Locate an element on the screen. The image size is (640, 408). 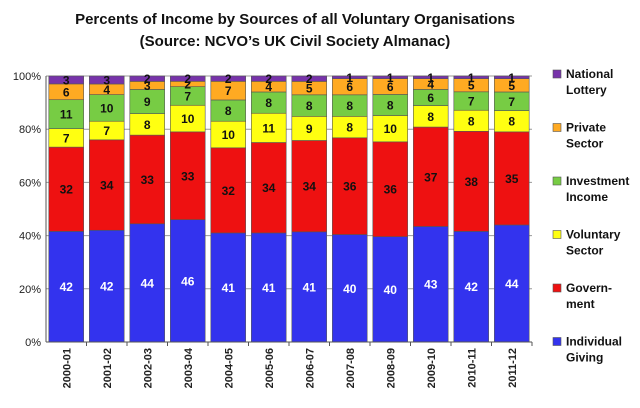
data-label: 6 is located at coordinates (430, 98).